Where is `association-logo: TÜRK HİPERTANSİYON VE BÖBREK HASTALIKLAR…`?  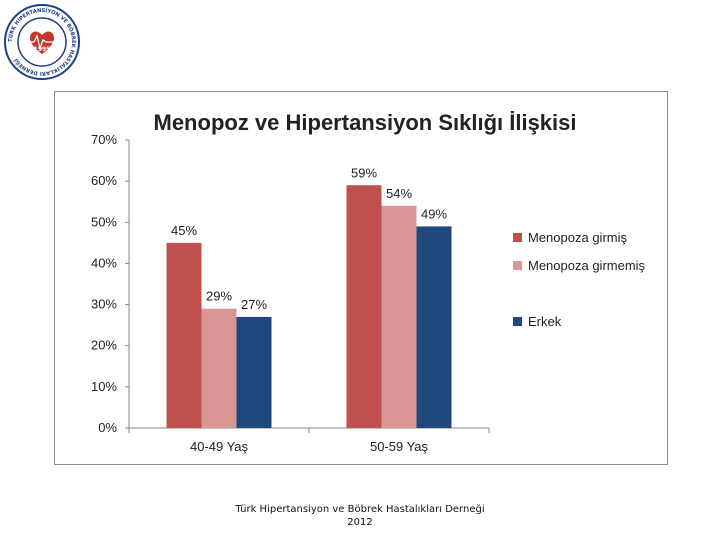
association-logo: TÜRK HİPERTANSİYON VE BÖBREK HASTALIKLAR… is located at coordinates (42, 42).